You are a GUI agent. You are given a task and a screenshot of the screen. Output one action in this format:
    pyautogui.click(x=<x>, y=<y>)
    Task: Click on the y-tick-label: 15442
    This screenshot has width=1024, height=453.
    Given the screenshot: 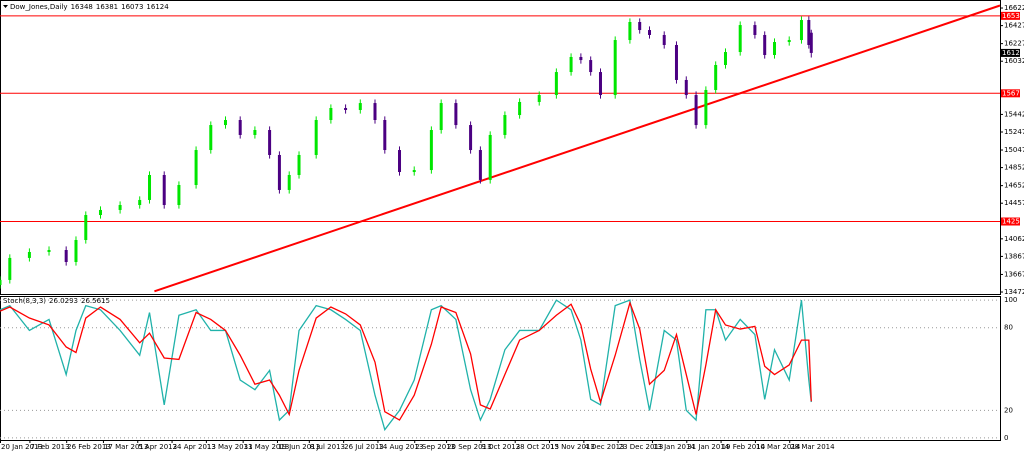 What is the action you would take?
    pyautogui.click(x=1014, y=114)
    